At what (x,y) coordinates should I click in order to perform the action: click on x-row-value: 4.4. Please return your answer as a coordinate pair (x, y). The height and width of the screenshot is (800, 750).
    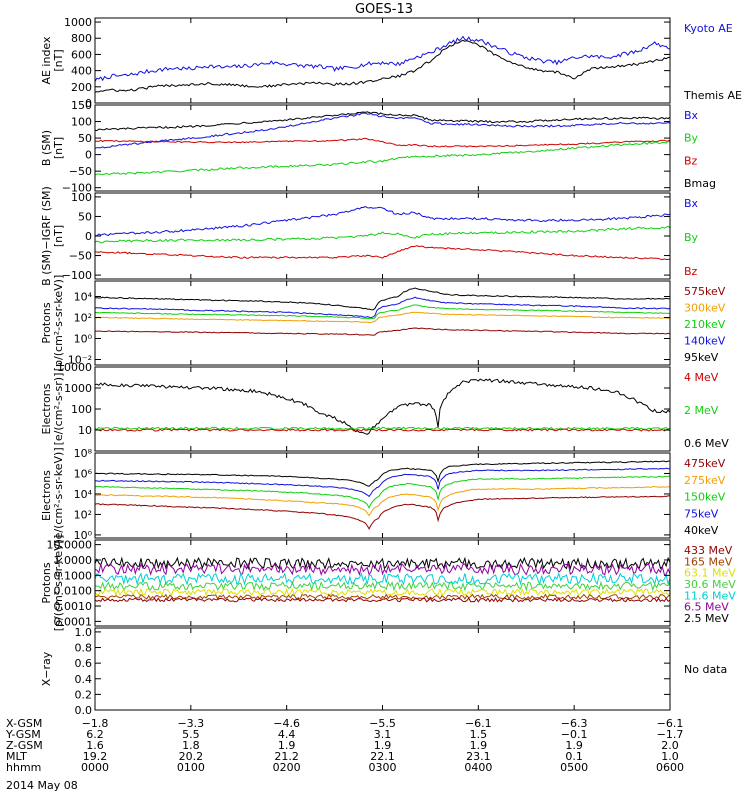
    Looking at the image, I should click on (287, 734).